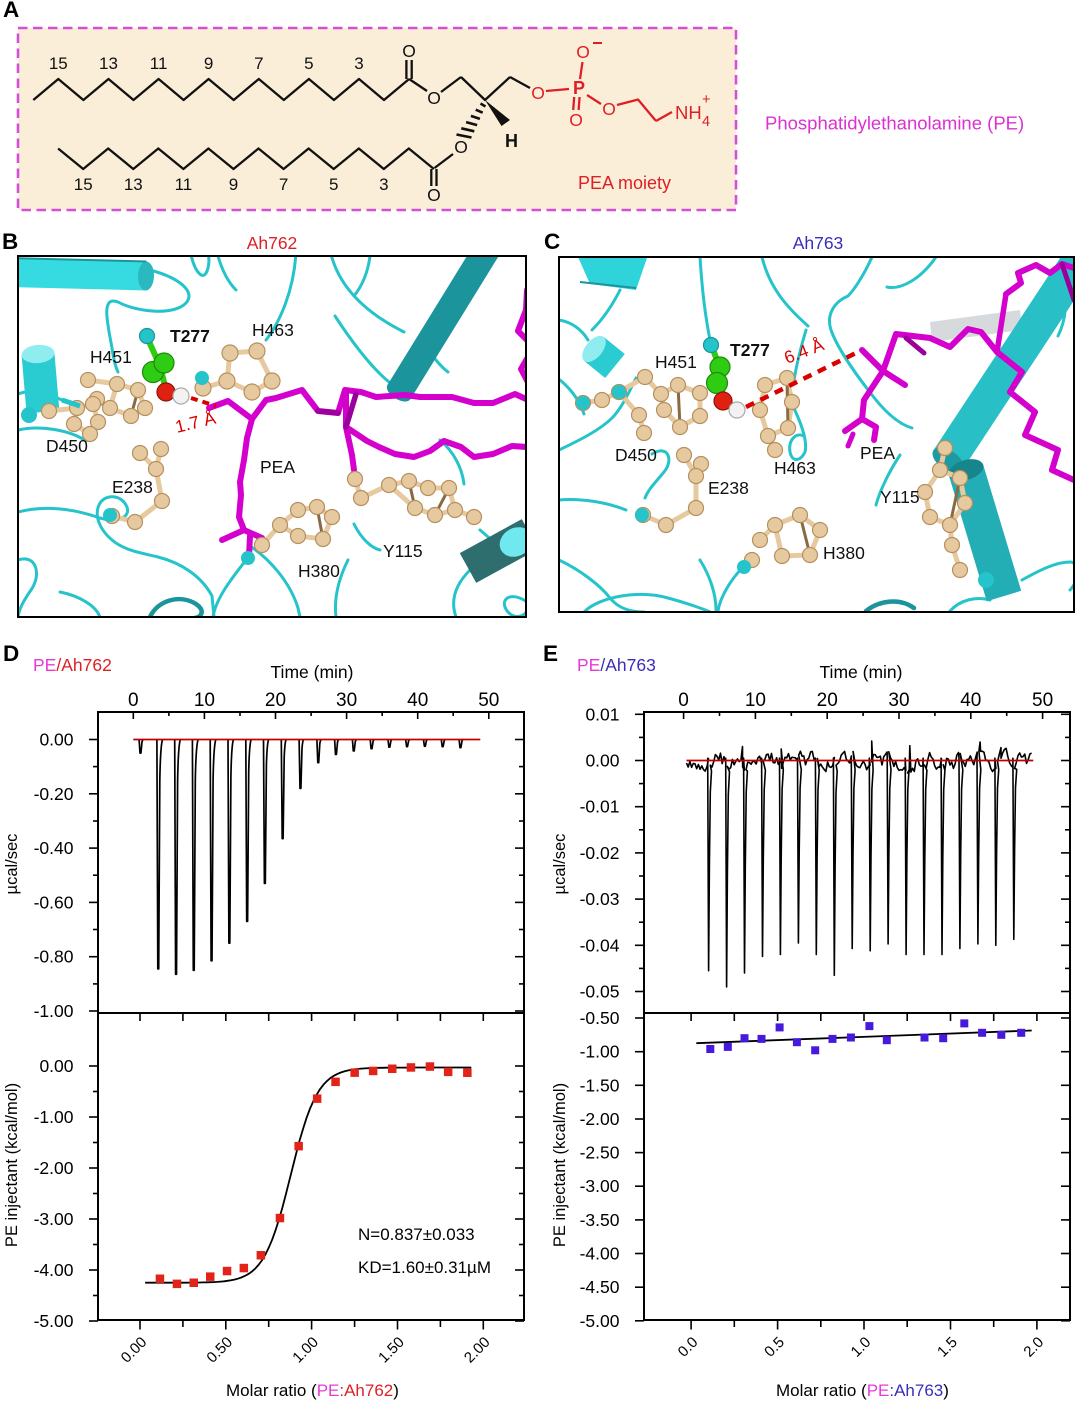 The width and height of the screenshot is (1080, 1409). Describe the element at coordinates (54, 794) in the screenshot. I see `svg-text: -0.20` at that location.